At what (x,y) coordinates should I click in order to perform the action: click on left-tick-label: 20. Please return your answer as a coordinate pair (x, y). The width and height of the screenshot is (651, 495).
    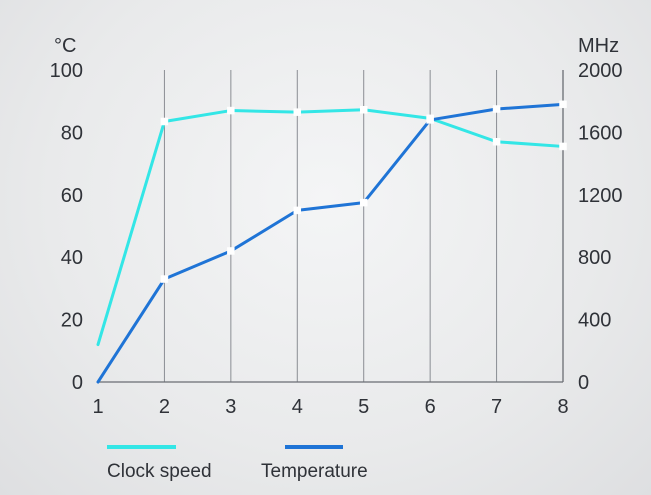
    Looking at the image, I should click on (72, 321).